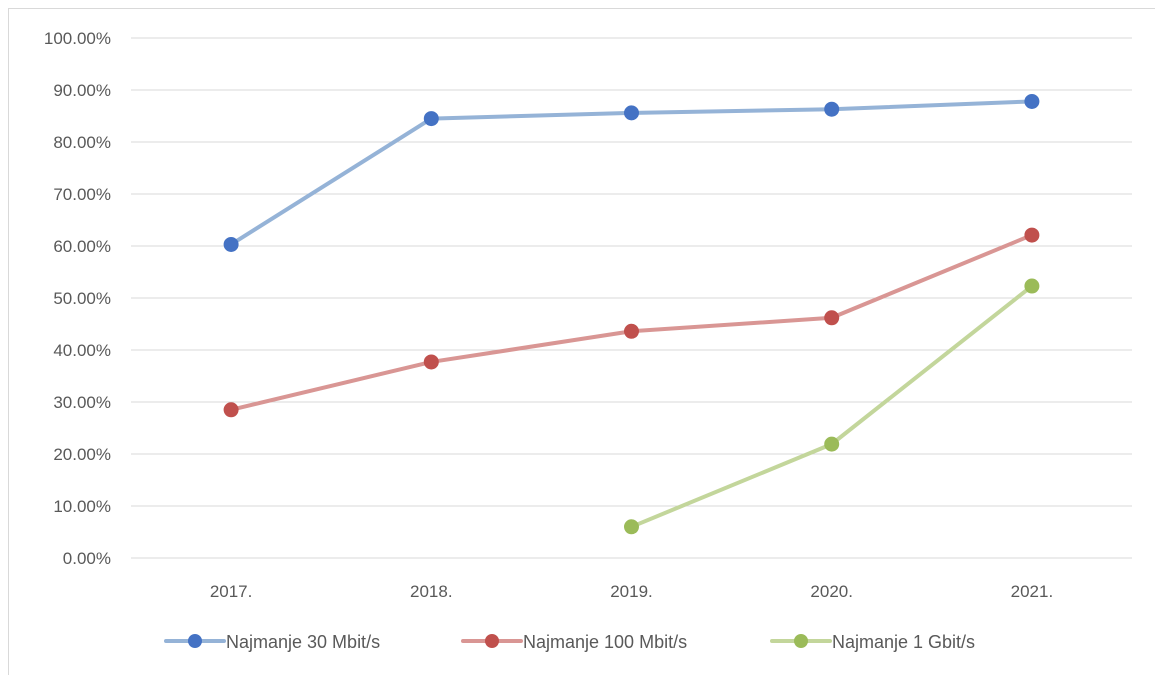 The height and width of the screenshot is (675, 1155). What do you see at coordinates (605, 642) in the screenshot?
I see `legend-label: Najmanje 100 Mbit/s` at bounding box center [605, 642].